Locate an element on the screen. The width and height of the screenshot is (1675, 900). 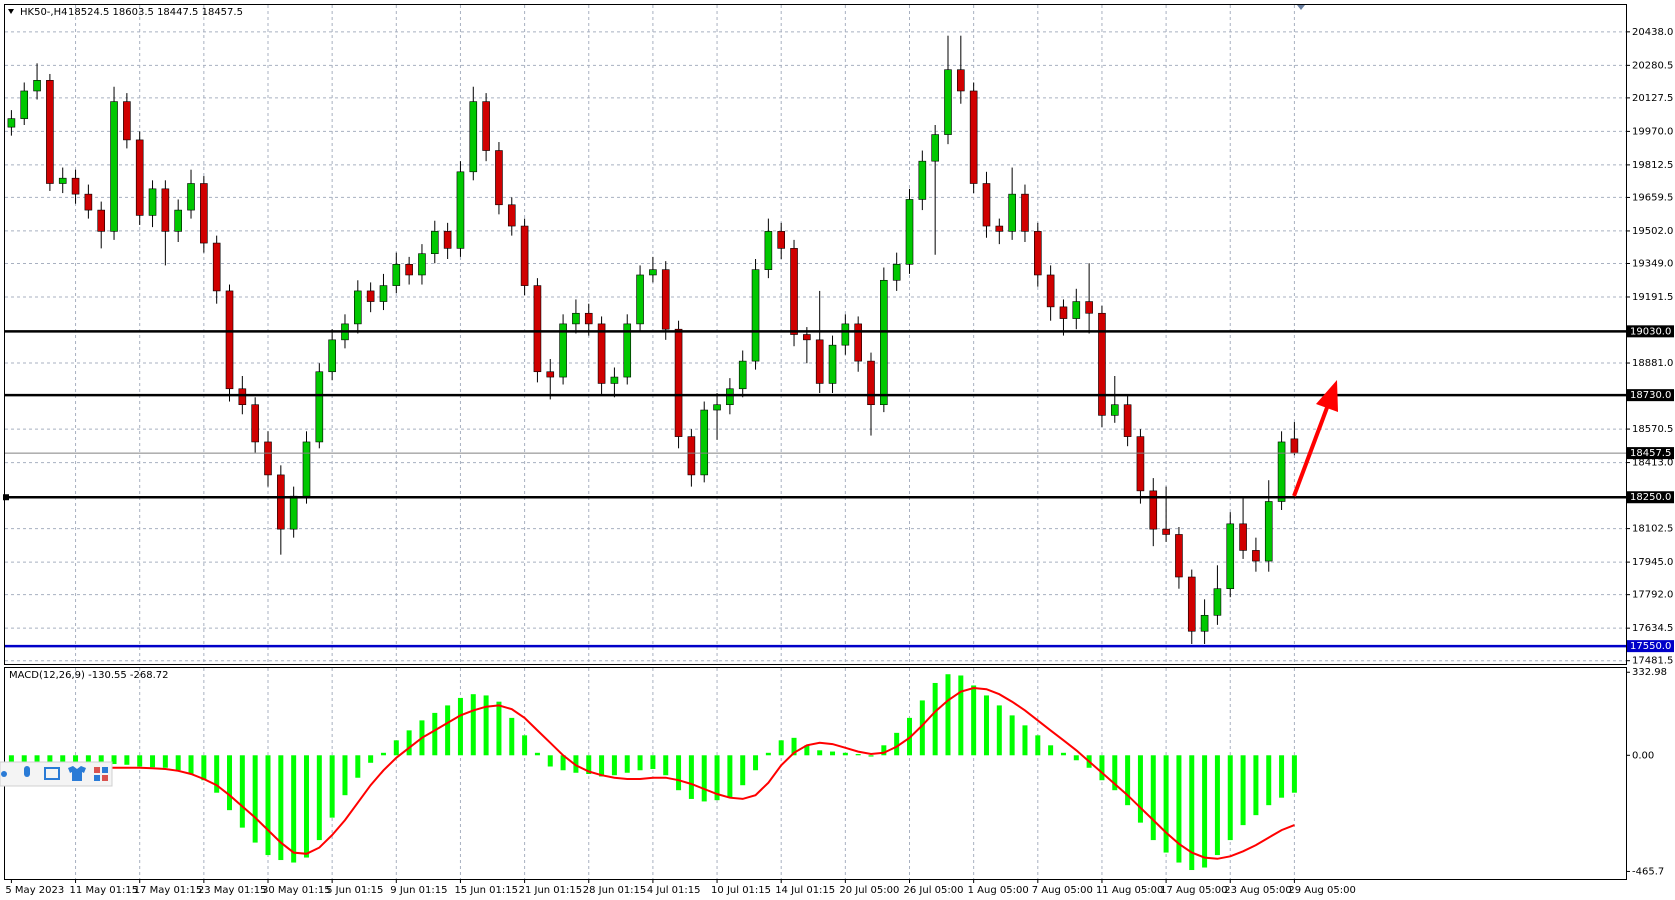
y-tick-label: 18102.5 is located at coordinates (1652, 529).